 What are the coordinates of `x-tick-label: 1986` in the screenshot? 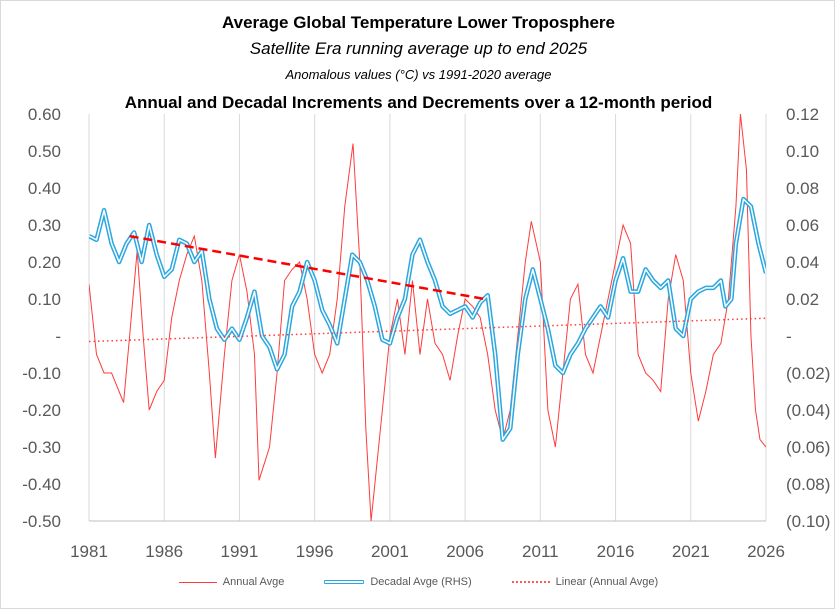 It's located at (164, 551).